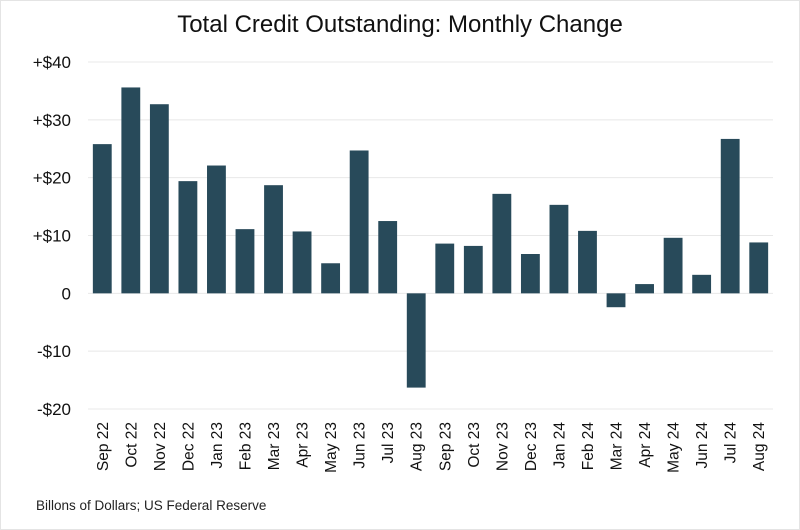 The height and width of the screenshot is (530, 800). I want to click on x-tick-label: Sep 23, so click(445, 446).